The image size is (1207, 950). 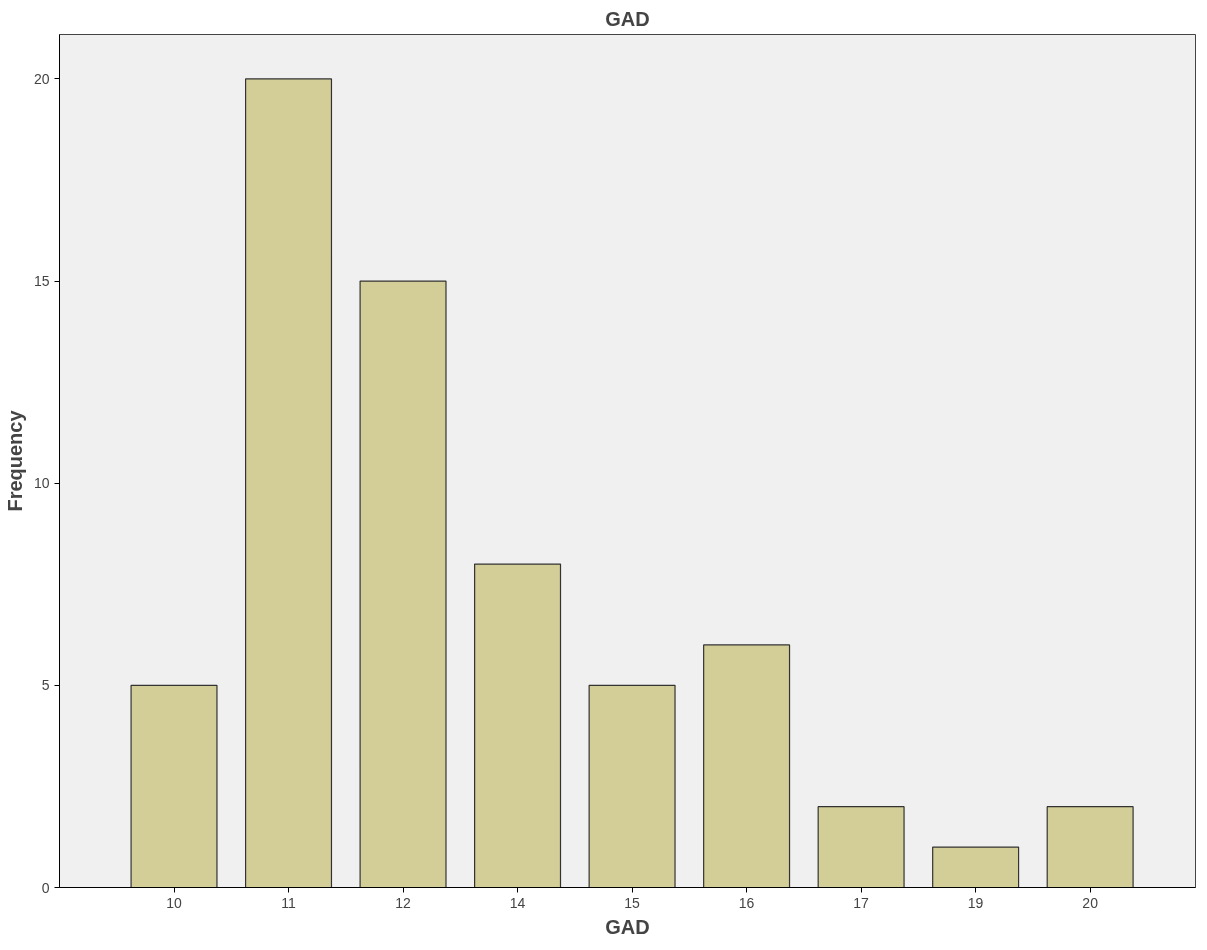 I want to click on x-tick-label: 12, so click(x=403, y=902).